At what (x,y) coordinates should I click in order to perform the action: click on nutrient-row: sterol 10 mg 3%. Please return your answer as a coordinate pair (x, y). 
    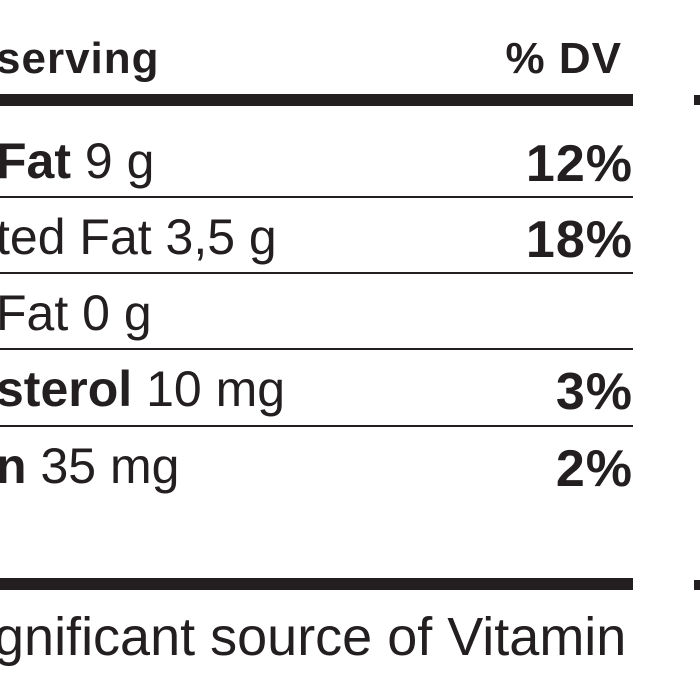
    Looking at the image, I should click on (316, 388).